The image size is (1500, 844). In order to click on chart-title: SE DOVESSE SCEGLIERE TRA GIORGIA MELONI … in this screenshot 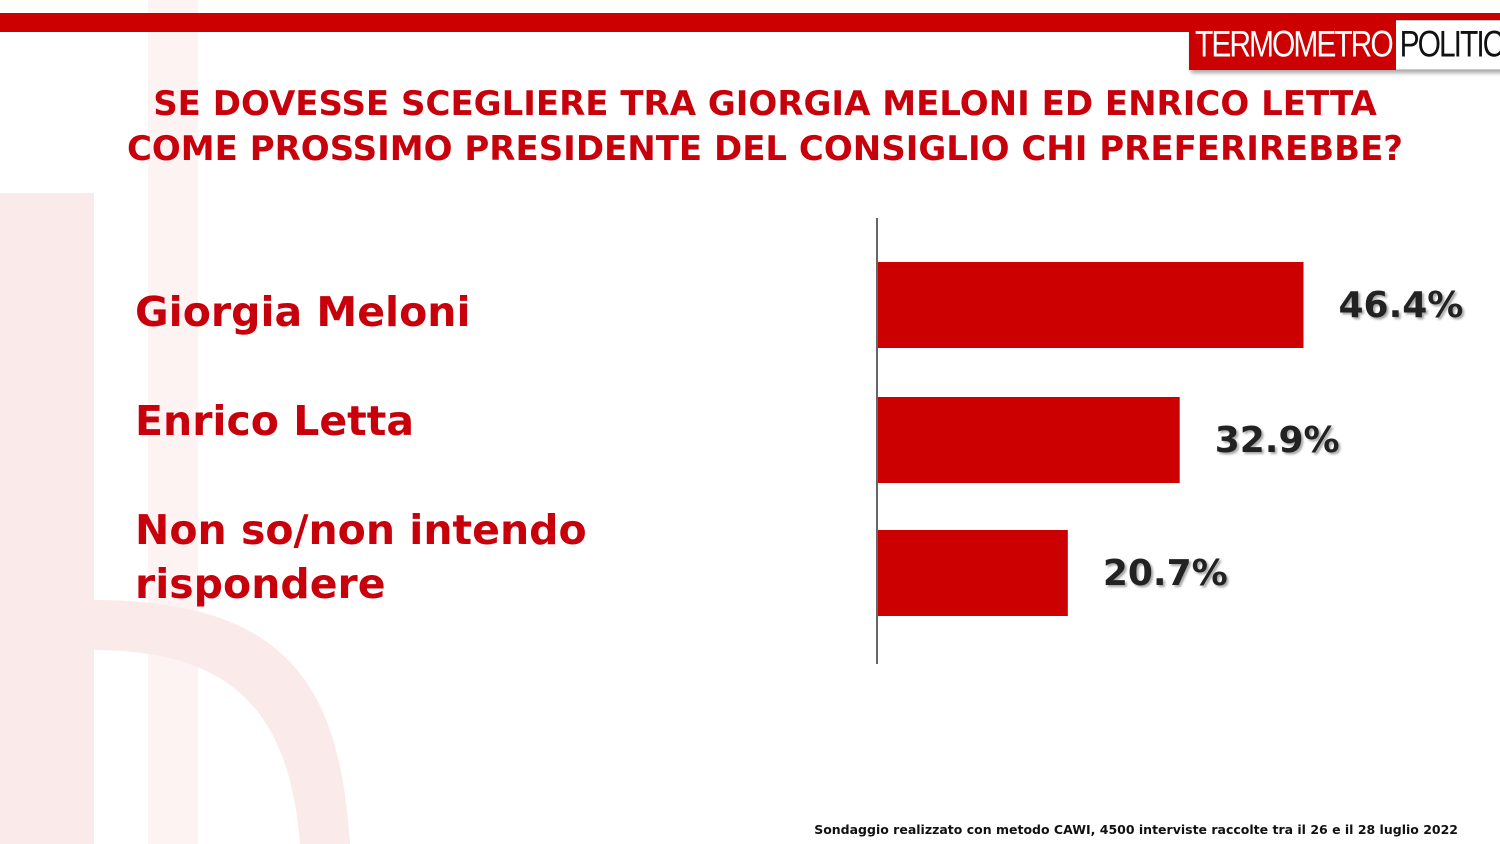, I will do `click(765, 126)`.